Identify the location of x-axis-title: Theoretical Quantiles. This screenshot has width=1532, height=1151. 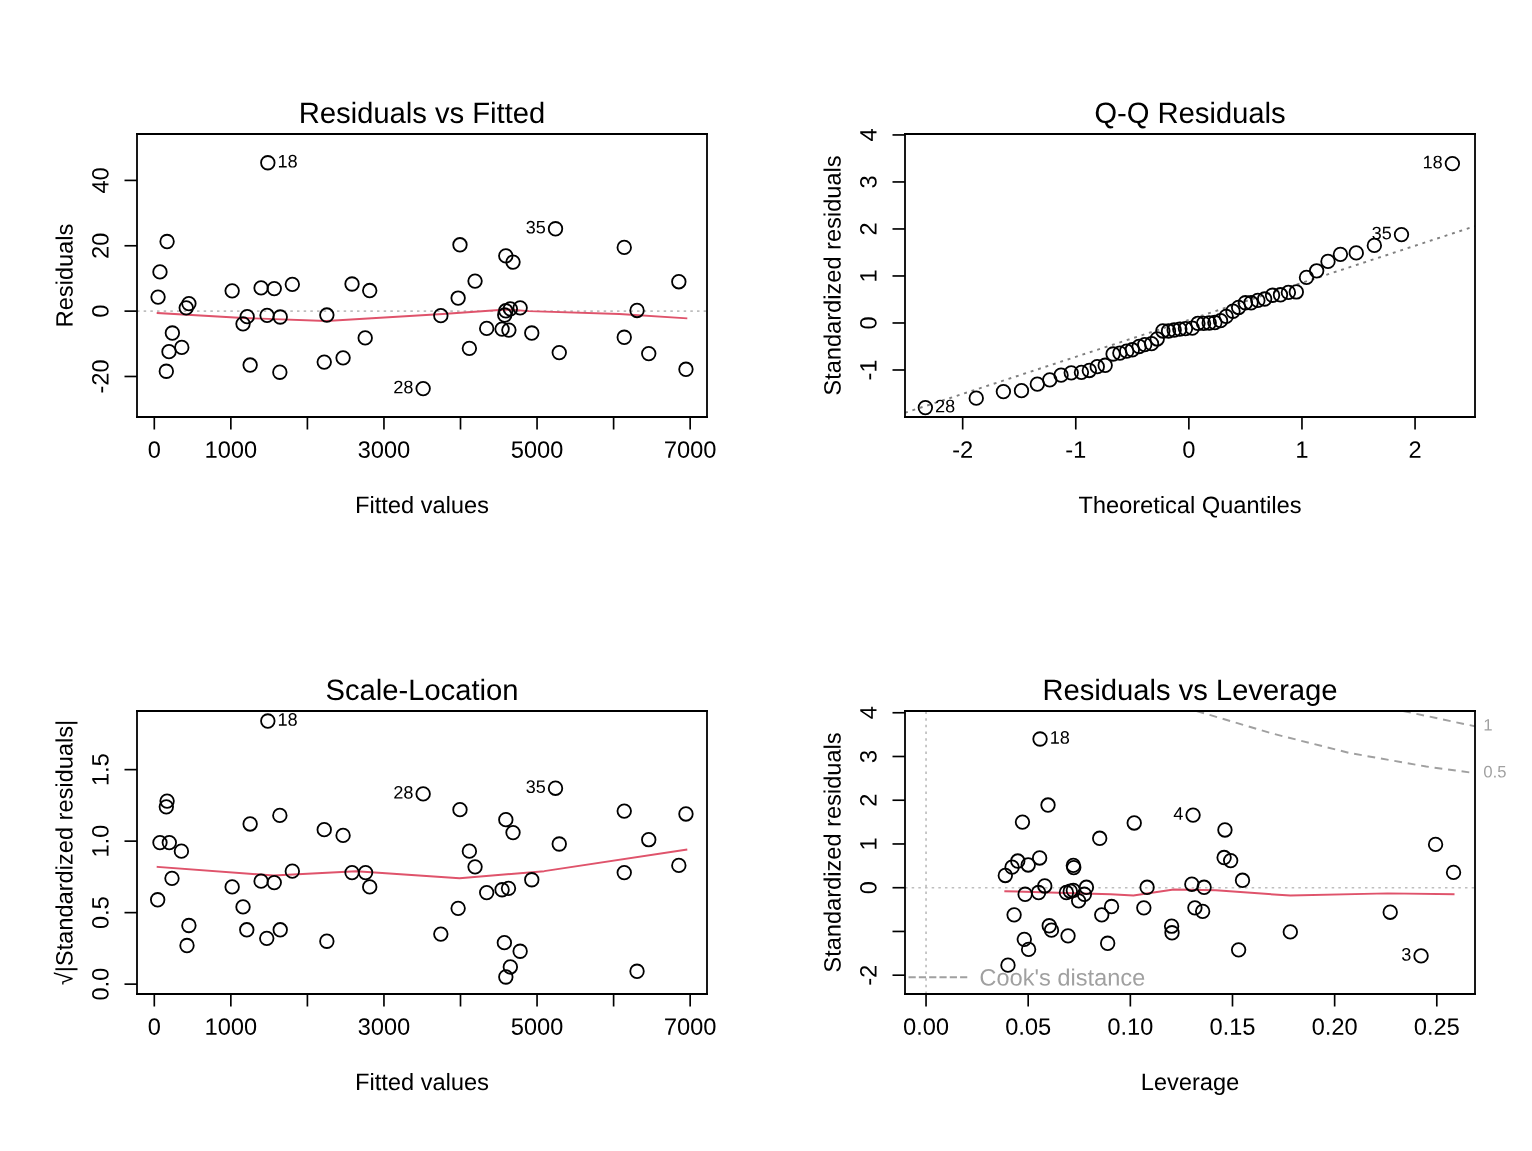
(1189, 506).